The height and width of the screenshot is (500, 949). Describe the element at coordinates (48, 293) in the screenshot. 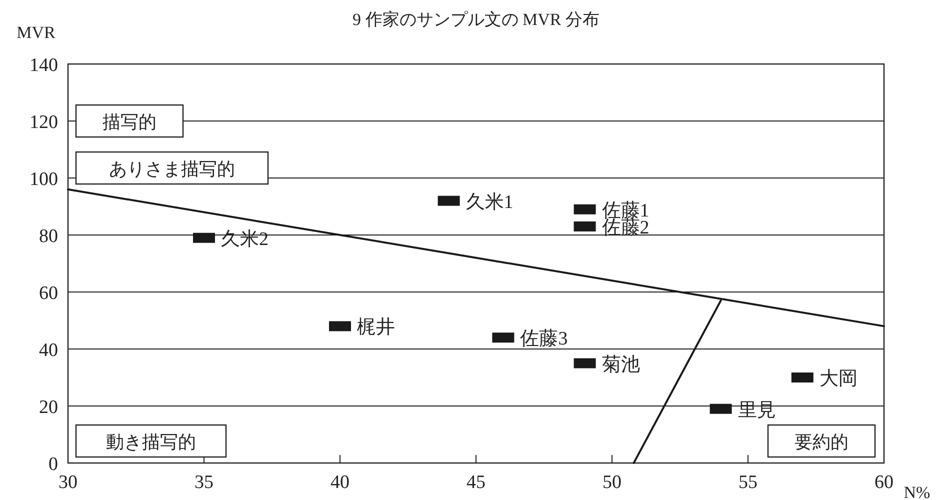

I see `y-tick-label: 60` at that location.